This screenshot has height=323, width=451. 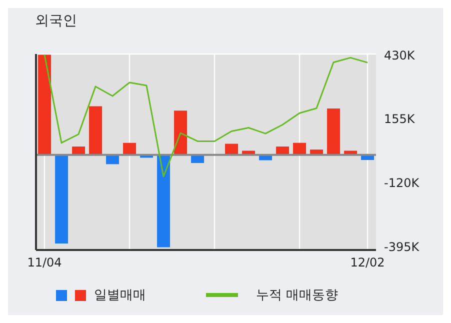 What do you see at coordinates (120, 295) in the screenshot?
I see `legend-label: 일별매매` at bounding box center [120, 295].